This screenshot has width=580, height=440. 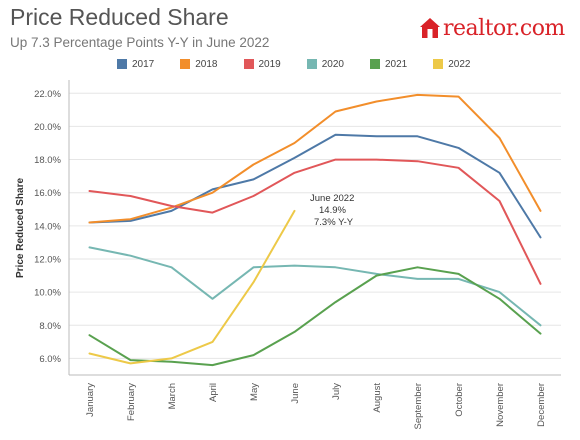 I want to click on y-tick-label: 18.0%, so click(x=47, y=160).